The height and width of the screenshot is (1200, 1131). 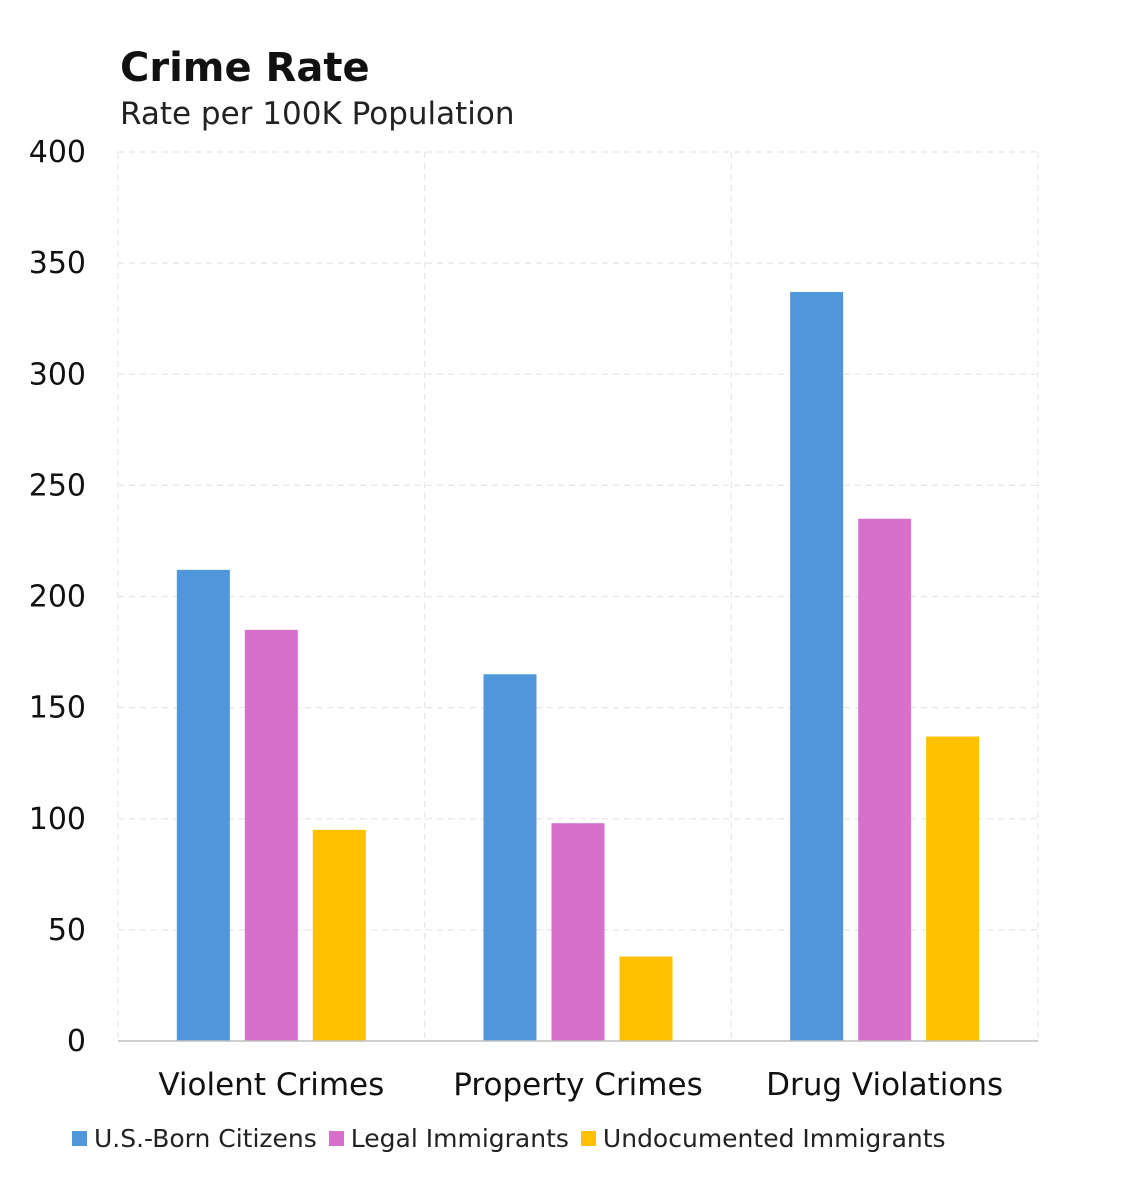 I want to click on y-tick-label: 400, so click(x=57, y=152).